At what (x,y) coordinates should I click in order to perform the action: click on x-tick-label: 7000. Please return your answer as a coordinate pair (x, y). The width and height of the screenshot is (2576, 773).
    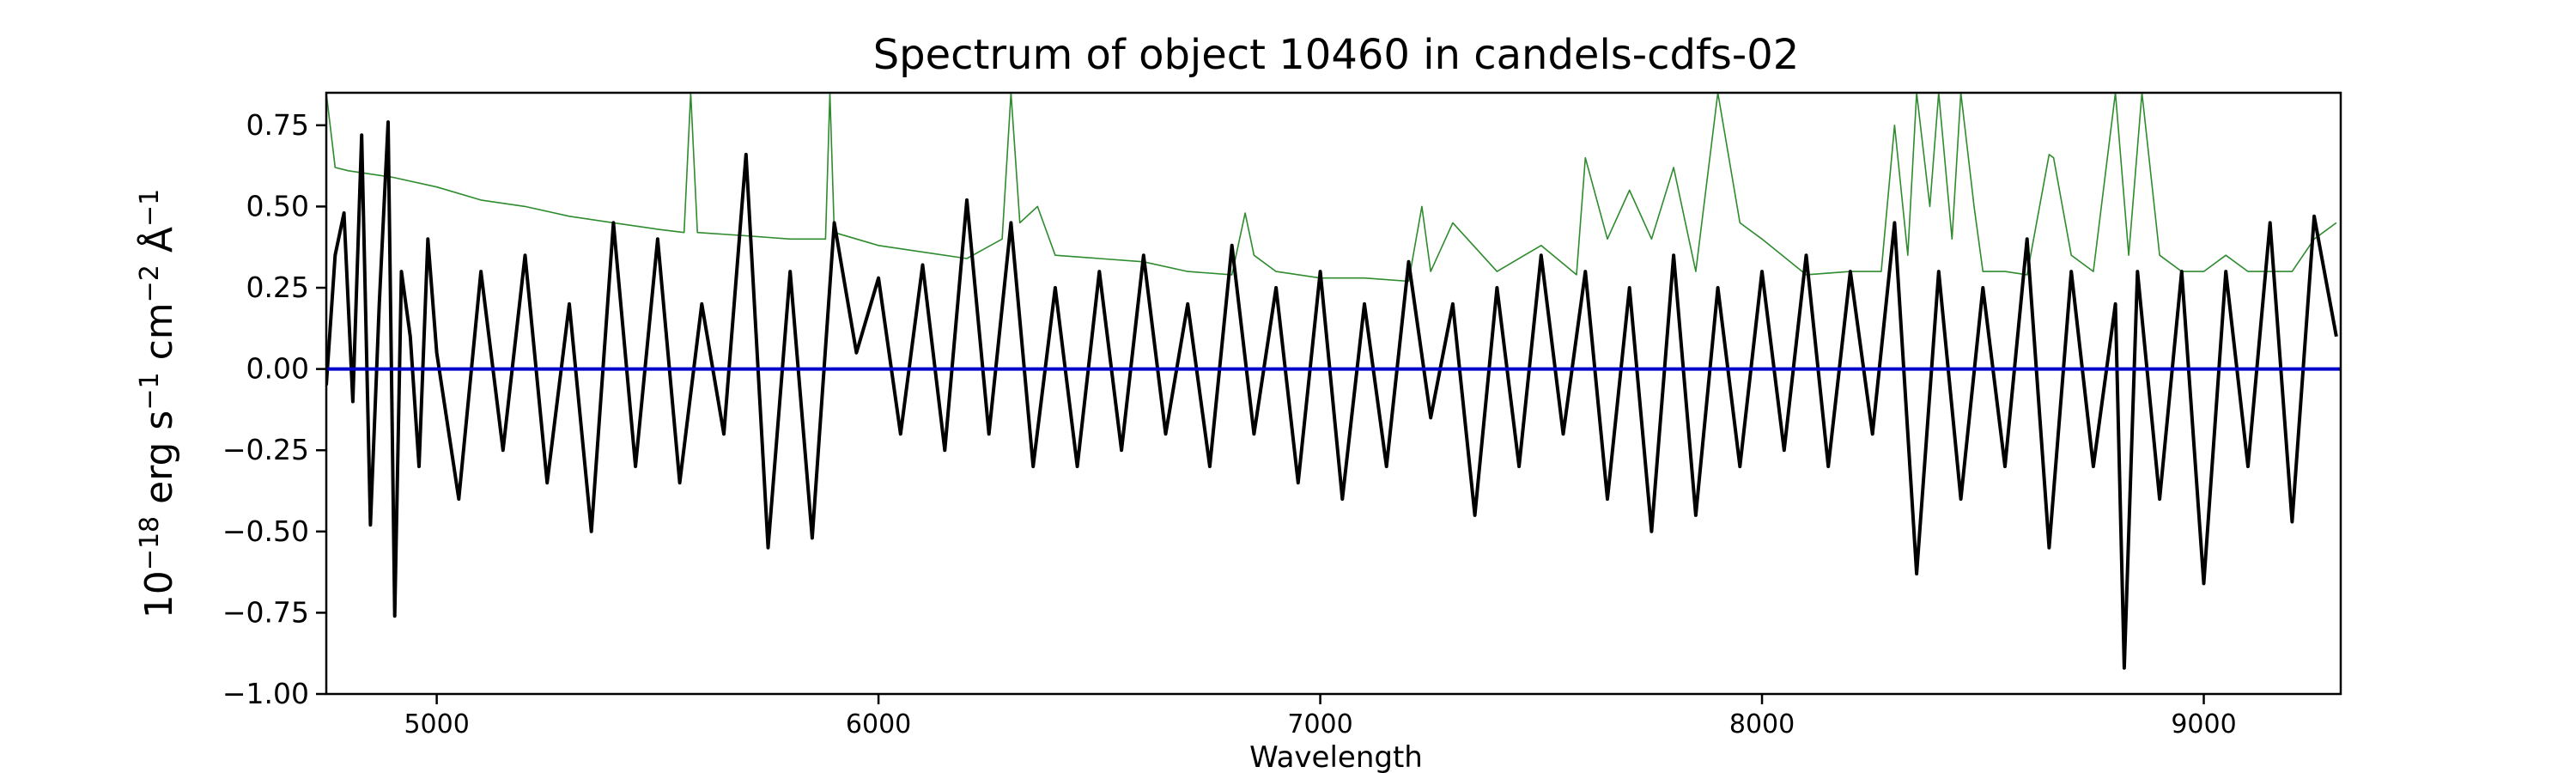
    Looking at the image, I should click on (1319, 724).